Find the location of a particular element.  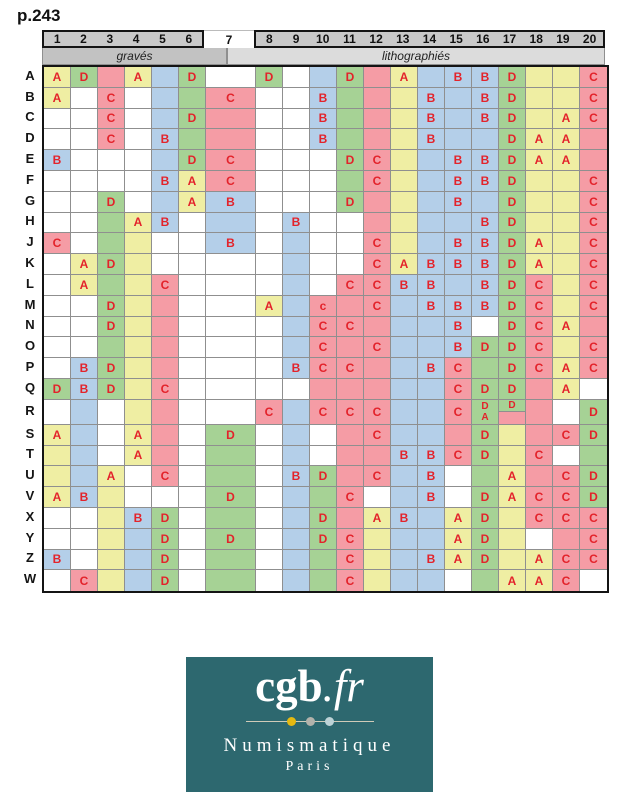

row-label: O is located at coordinates (30, 346).